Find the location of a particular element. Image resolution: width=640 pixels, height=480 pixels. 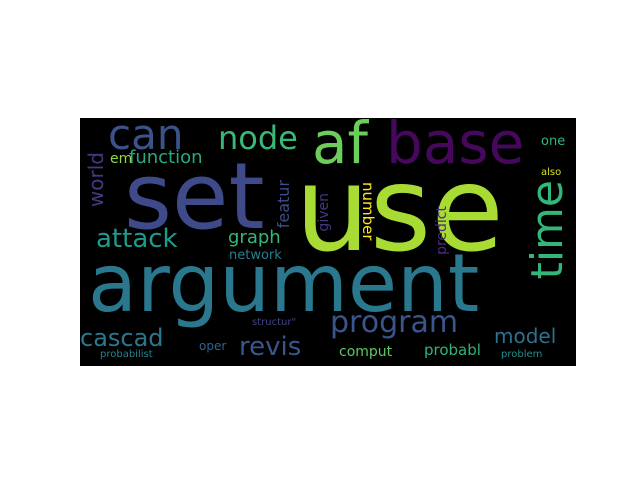

word-em: em is located at coordinates (121, 159).